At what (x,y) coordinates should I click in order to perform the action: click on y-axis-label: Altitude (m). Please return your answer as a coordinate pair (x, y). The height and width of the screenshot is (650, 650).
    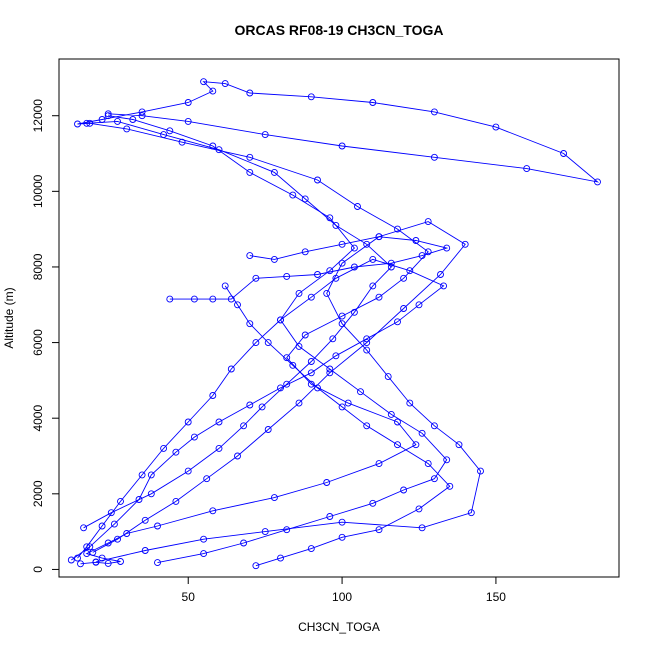
    Looking at the image, I should click on (9, 317).